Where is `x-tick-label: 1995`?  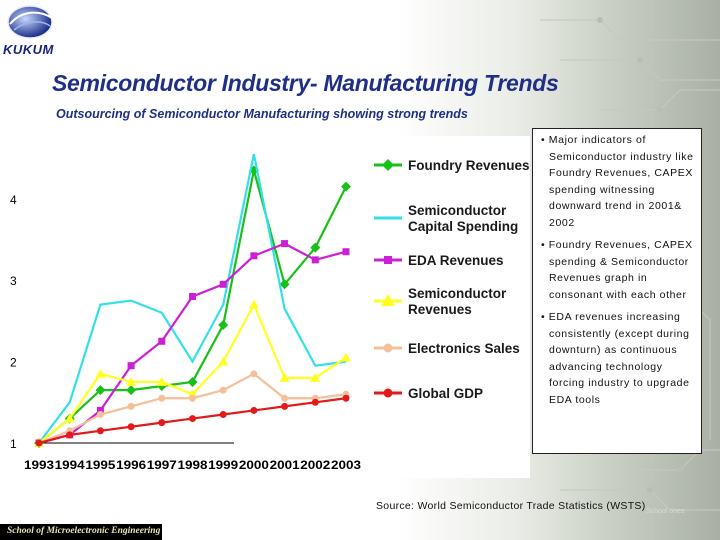
x-tick-label: 1995 is located at coordinates (100, 466).